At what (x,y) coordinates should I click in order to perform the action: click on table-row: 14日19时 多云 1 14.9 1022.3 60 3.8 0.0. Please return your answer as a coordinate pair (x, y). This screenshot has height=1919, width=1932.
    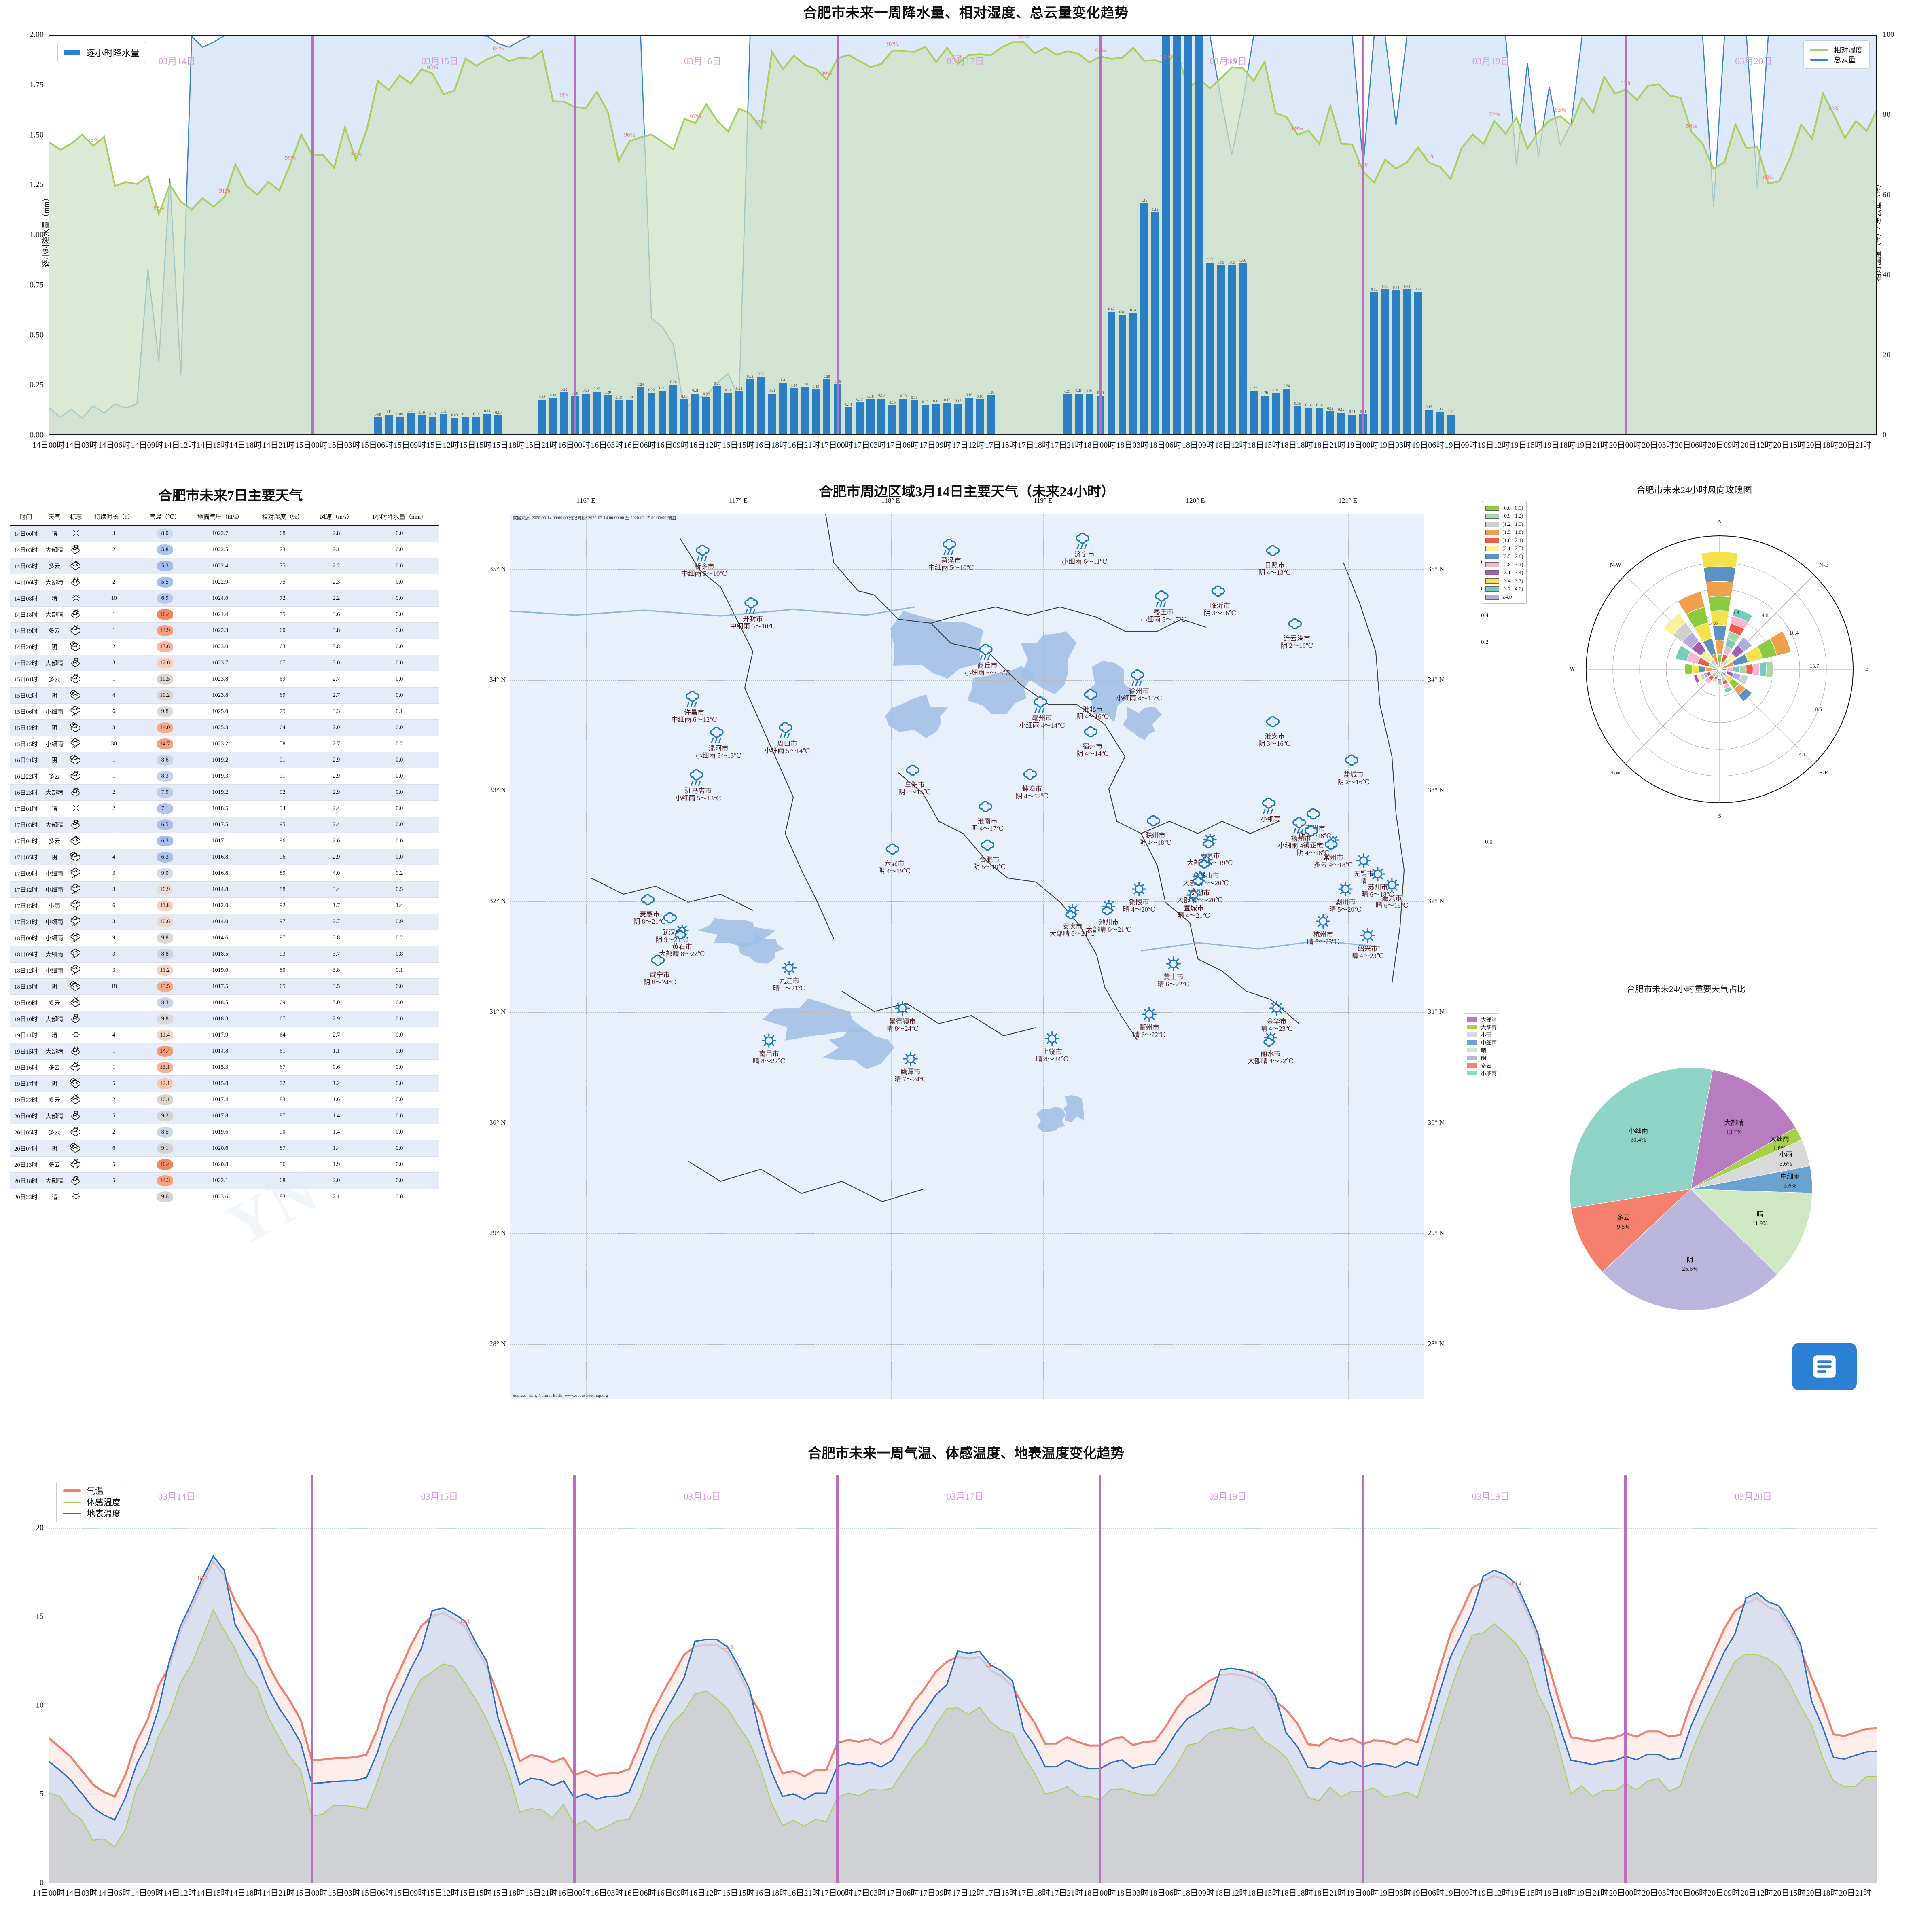
    Looking at the image, I should click on (224, 630).